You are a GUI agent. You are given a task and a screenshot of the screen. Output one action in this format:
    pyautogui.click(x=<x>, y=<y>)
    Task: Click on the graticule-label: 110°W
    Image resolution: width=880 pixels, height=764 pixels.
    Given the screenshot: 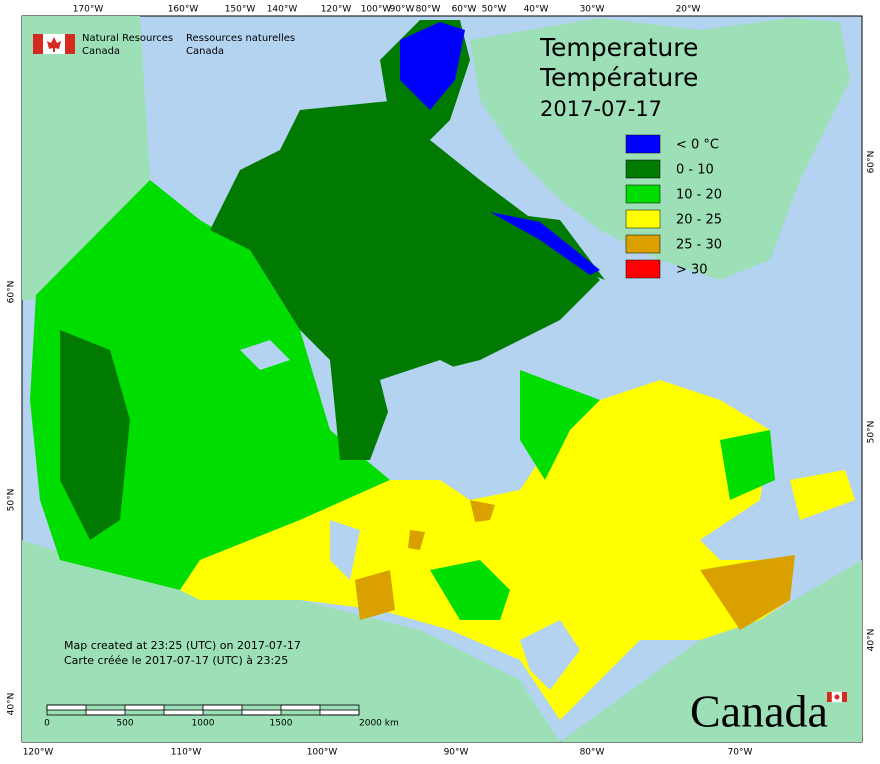 What is the action you would take?
    pyautogui.click(x=186, y=753)
    